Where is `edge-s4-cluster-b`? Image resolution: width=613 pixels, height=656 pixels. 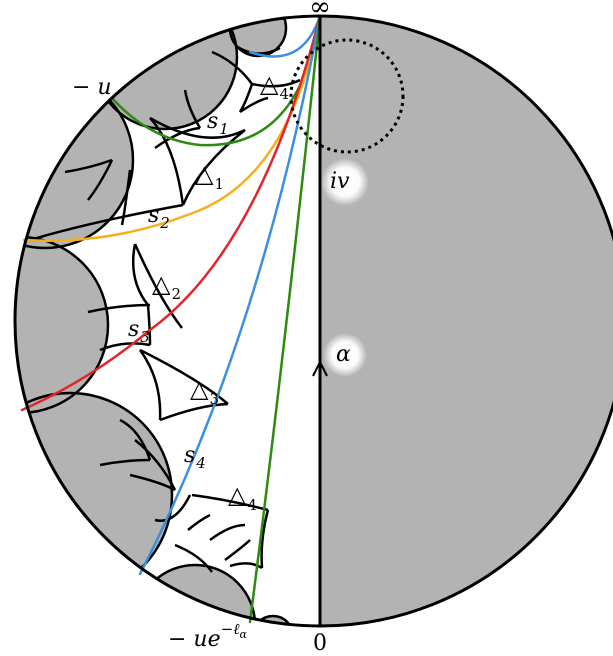
edge-s4-cluster-b is located at coordinates (125, 462).